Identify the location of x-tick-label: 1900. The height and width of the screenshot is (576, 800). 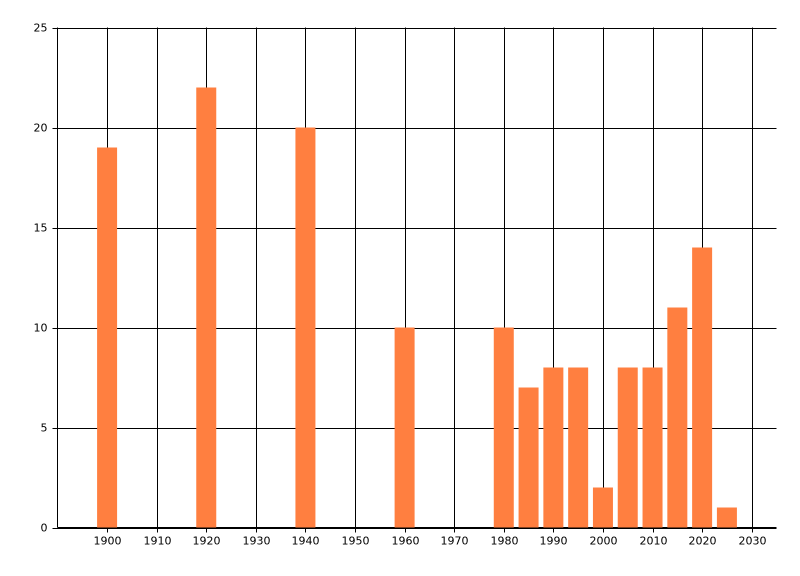
(108, 541).